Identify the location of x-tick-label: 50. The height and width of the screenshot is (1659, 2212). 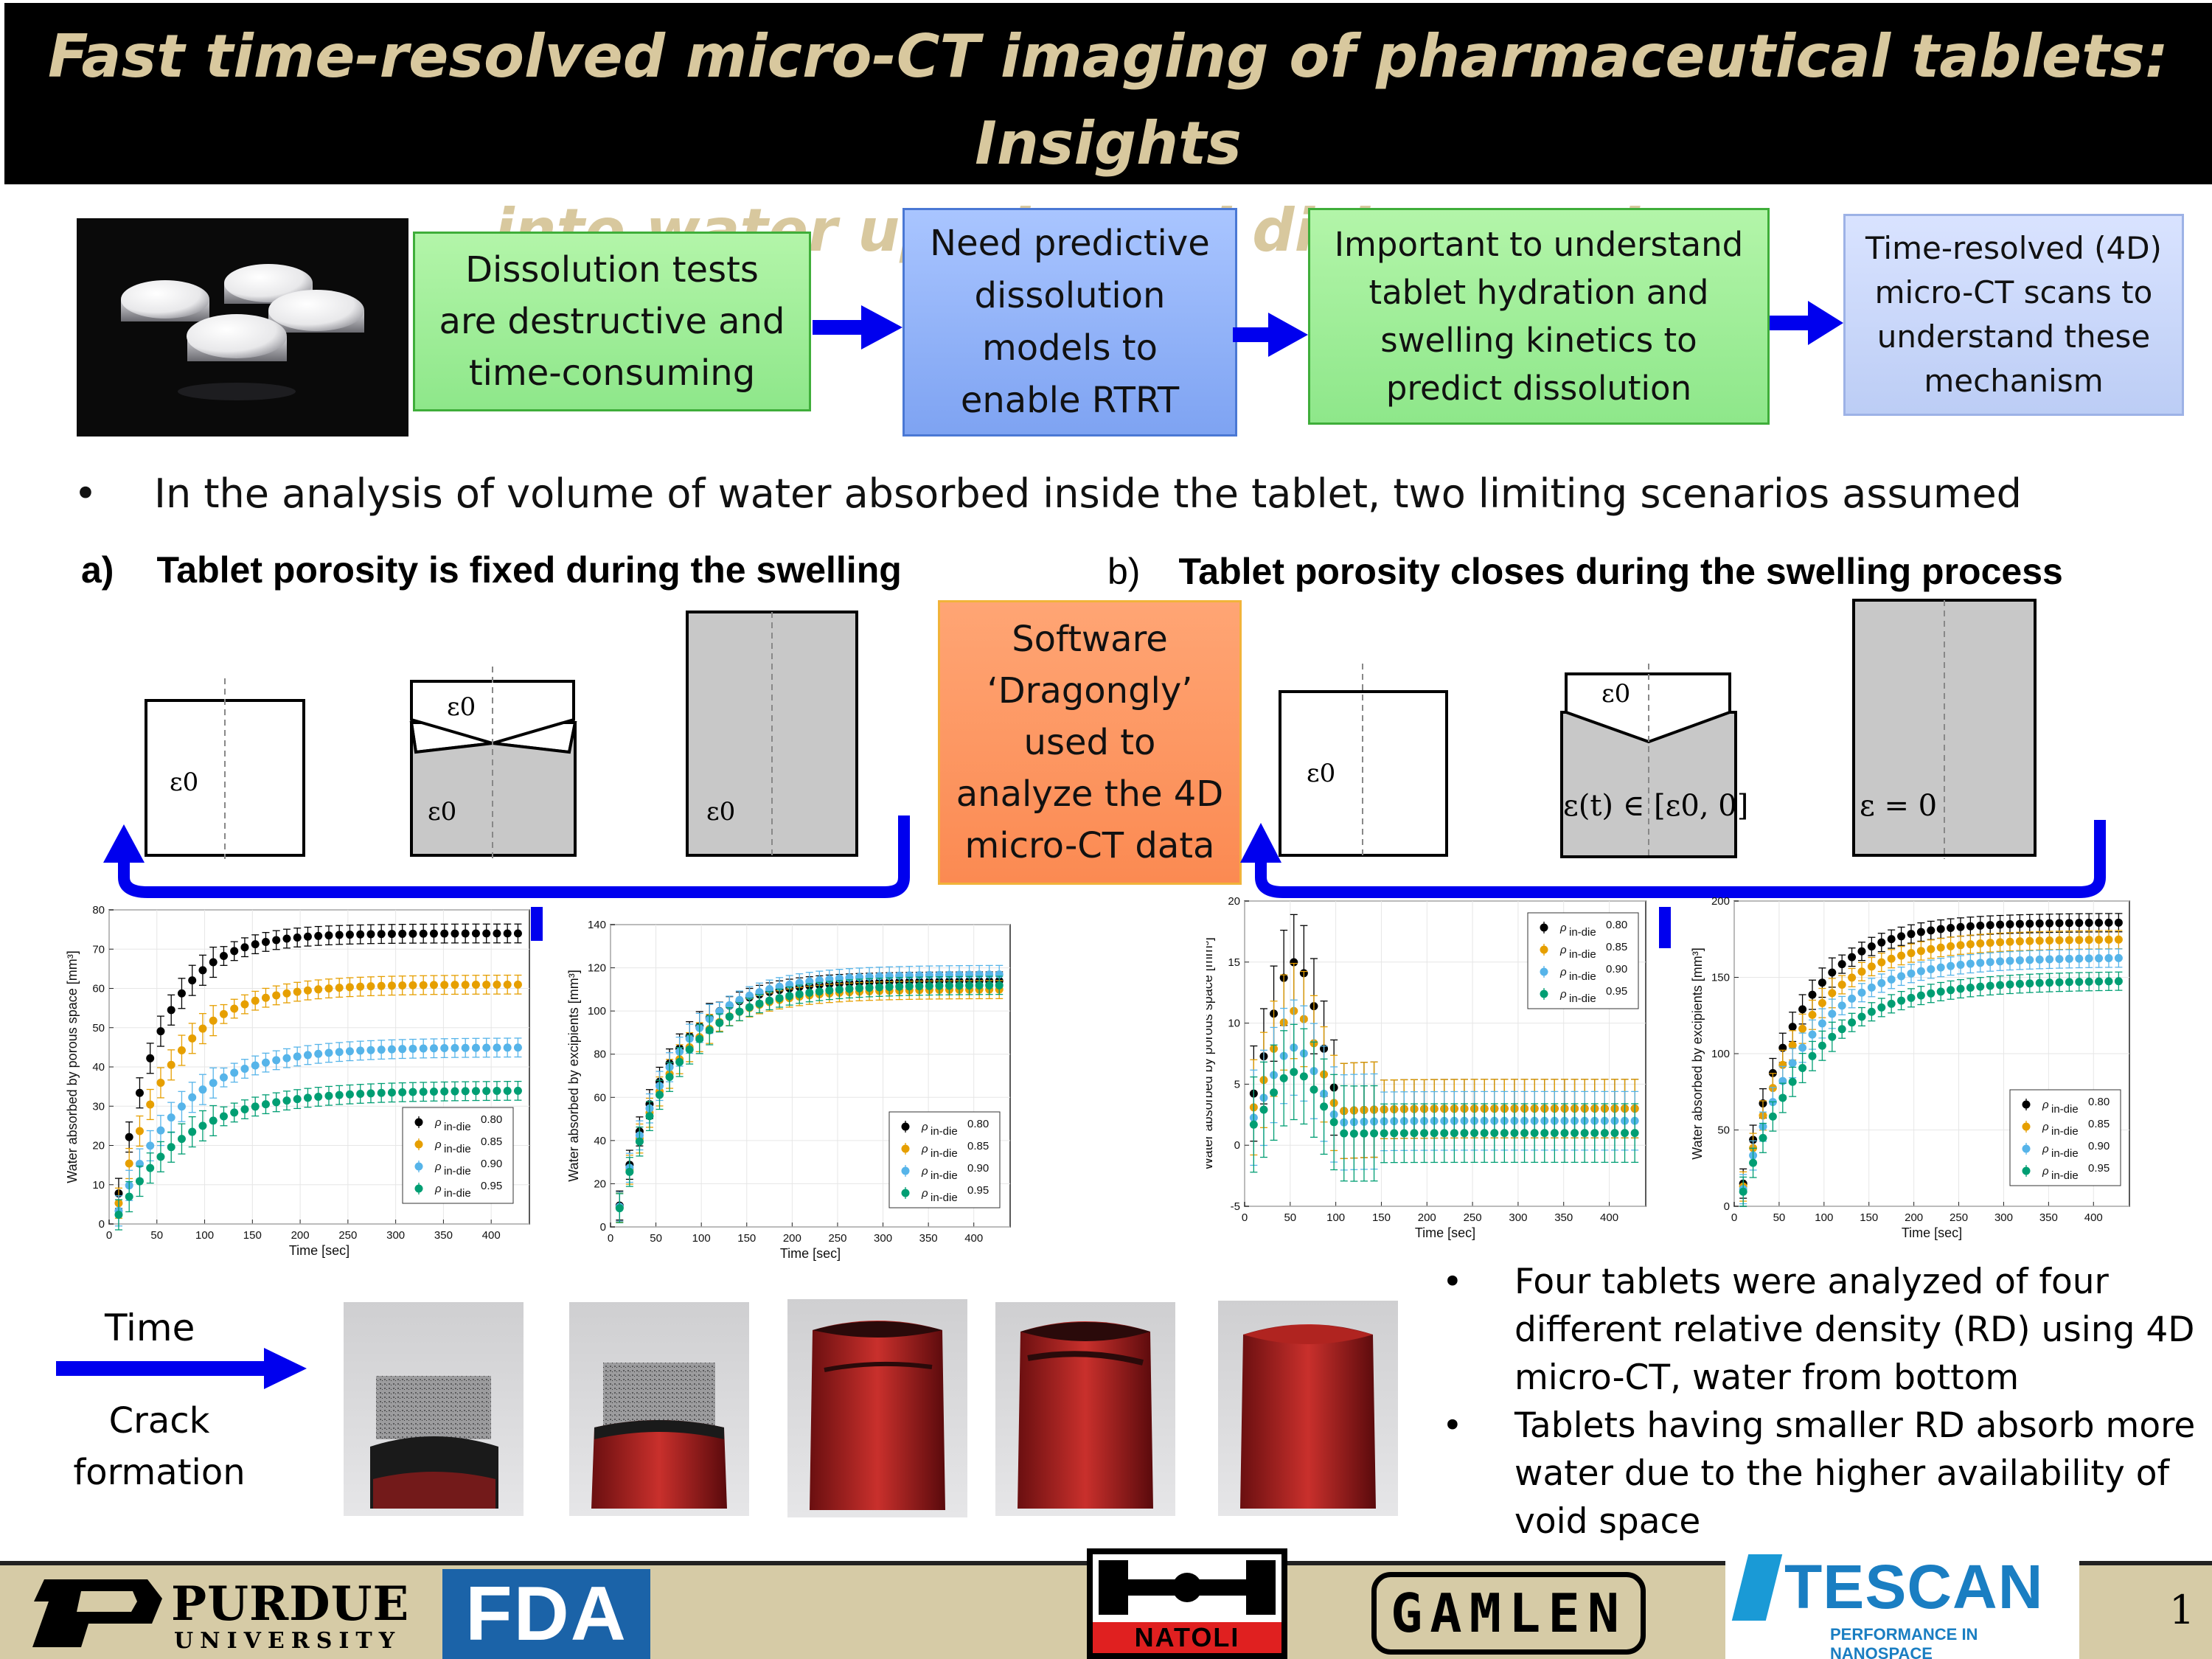
(656, 1238).